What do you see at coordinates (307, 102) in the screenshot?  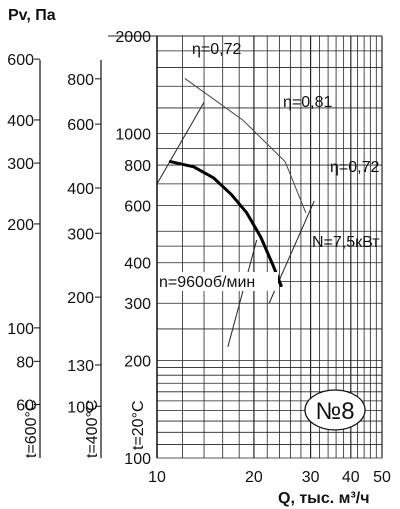 I see `efficiency-label: η=0,81` at bounding box center [307, 102].